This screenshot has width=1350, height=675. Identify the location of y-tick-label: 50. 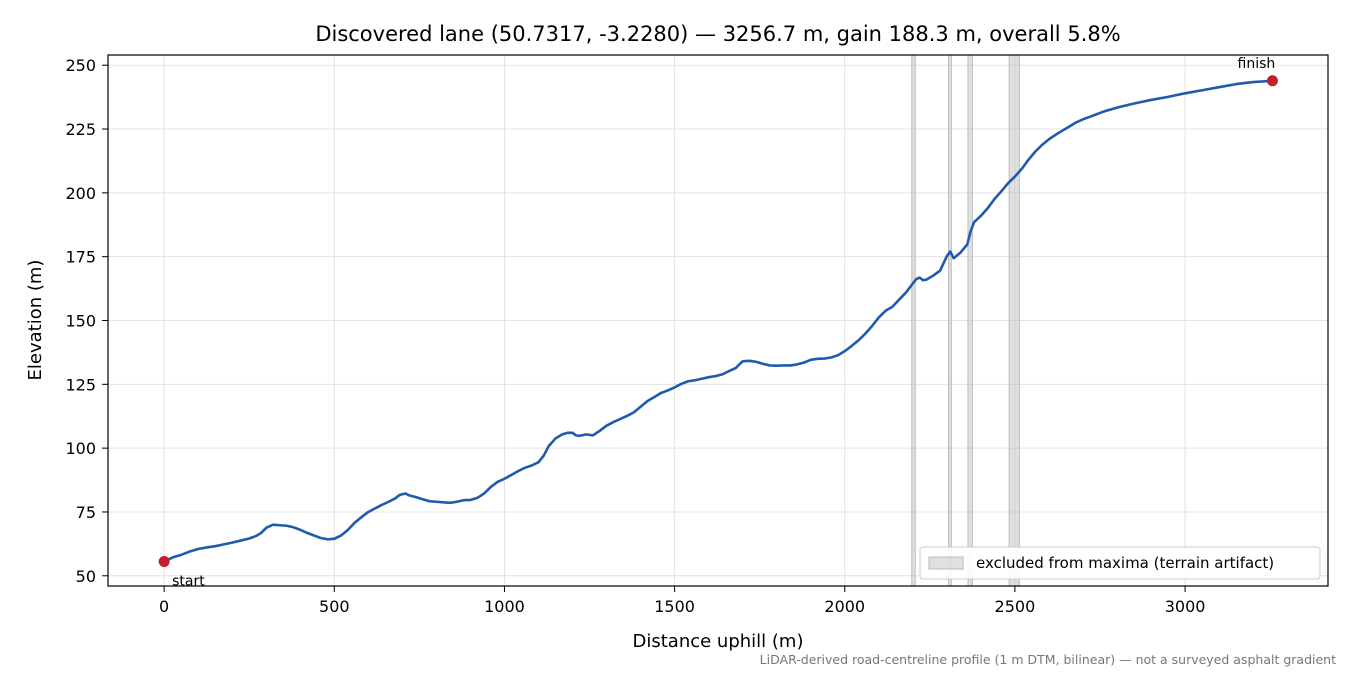
(86, 576).